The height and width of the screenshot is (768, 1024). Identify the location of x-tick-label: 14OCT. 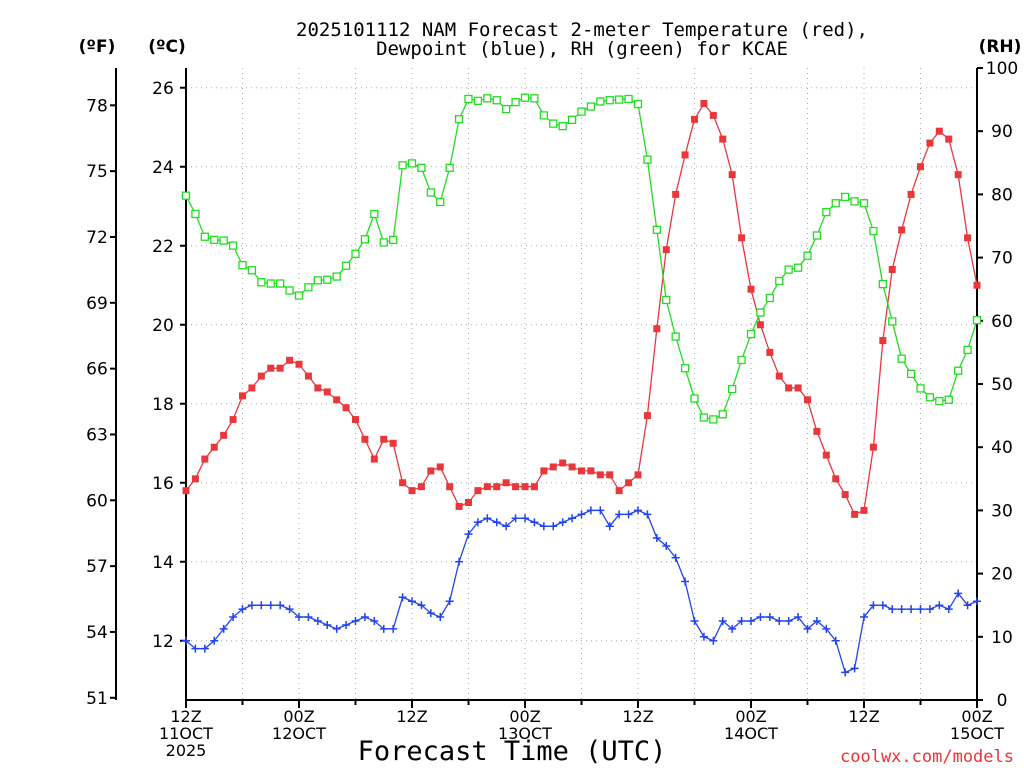
(751, 733).